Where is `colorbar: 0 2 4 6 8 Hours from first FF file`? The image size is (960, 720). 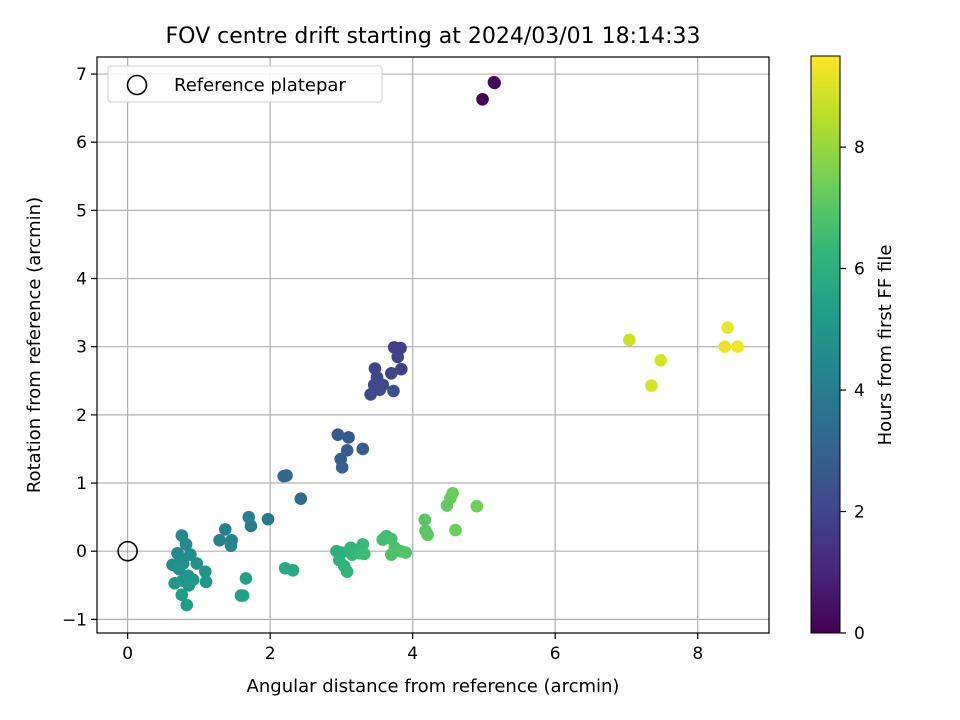
colorbar: 0 2 4 6 8 Hours from first FF file is located at coordinates (853, 349).